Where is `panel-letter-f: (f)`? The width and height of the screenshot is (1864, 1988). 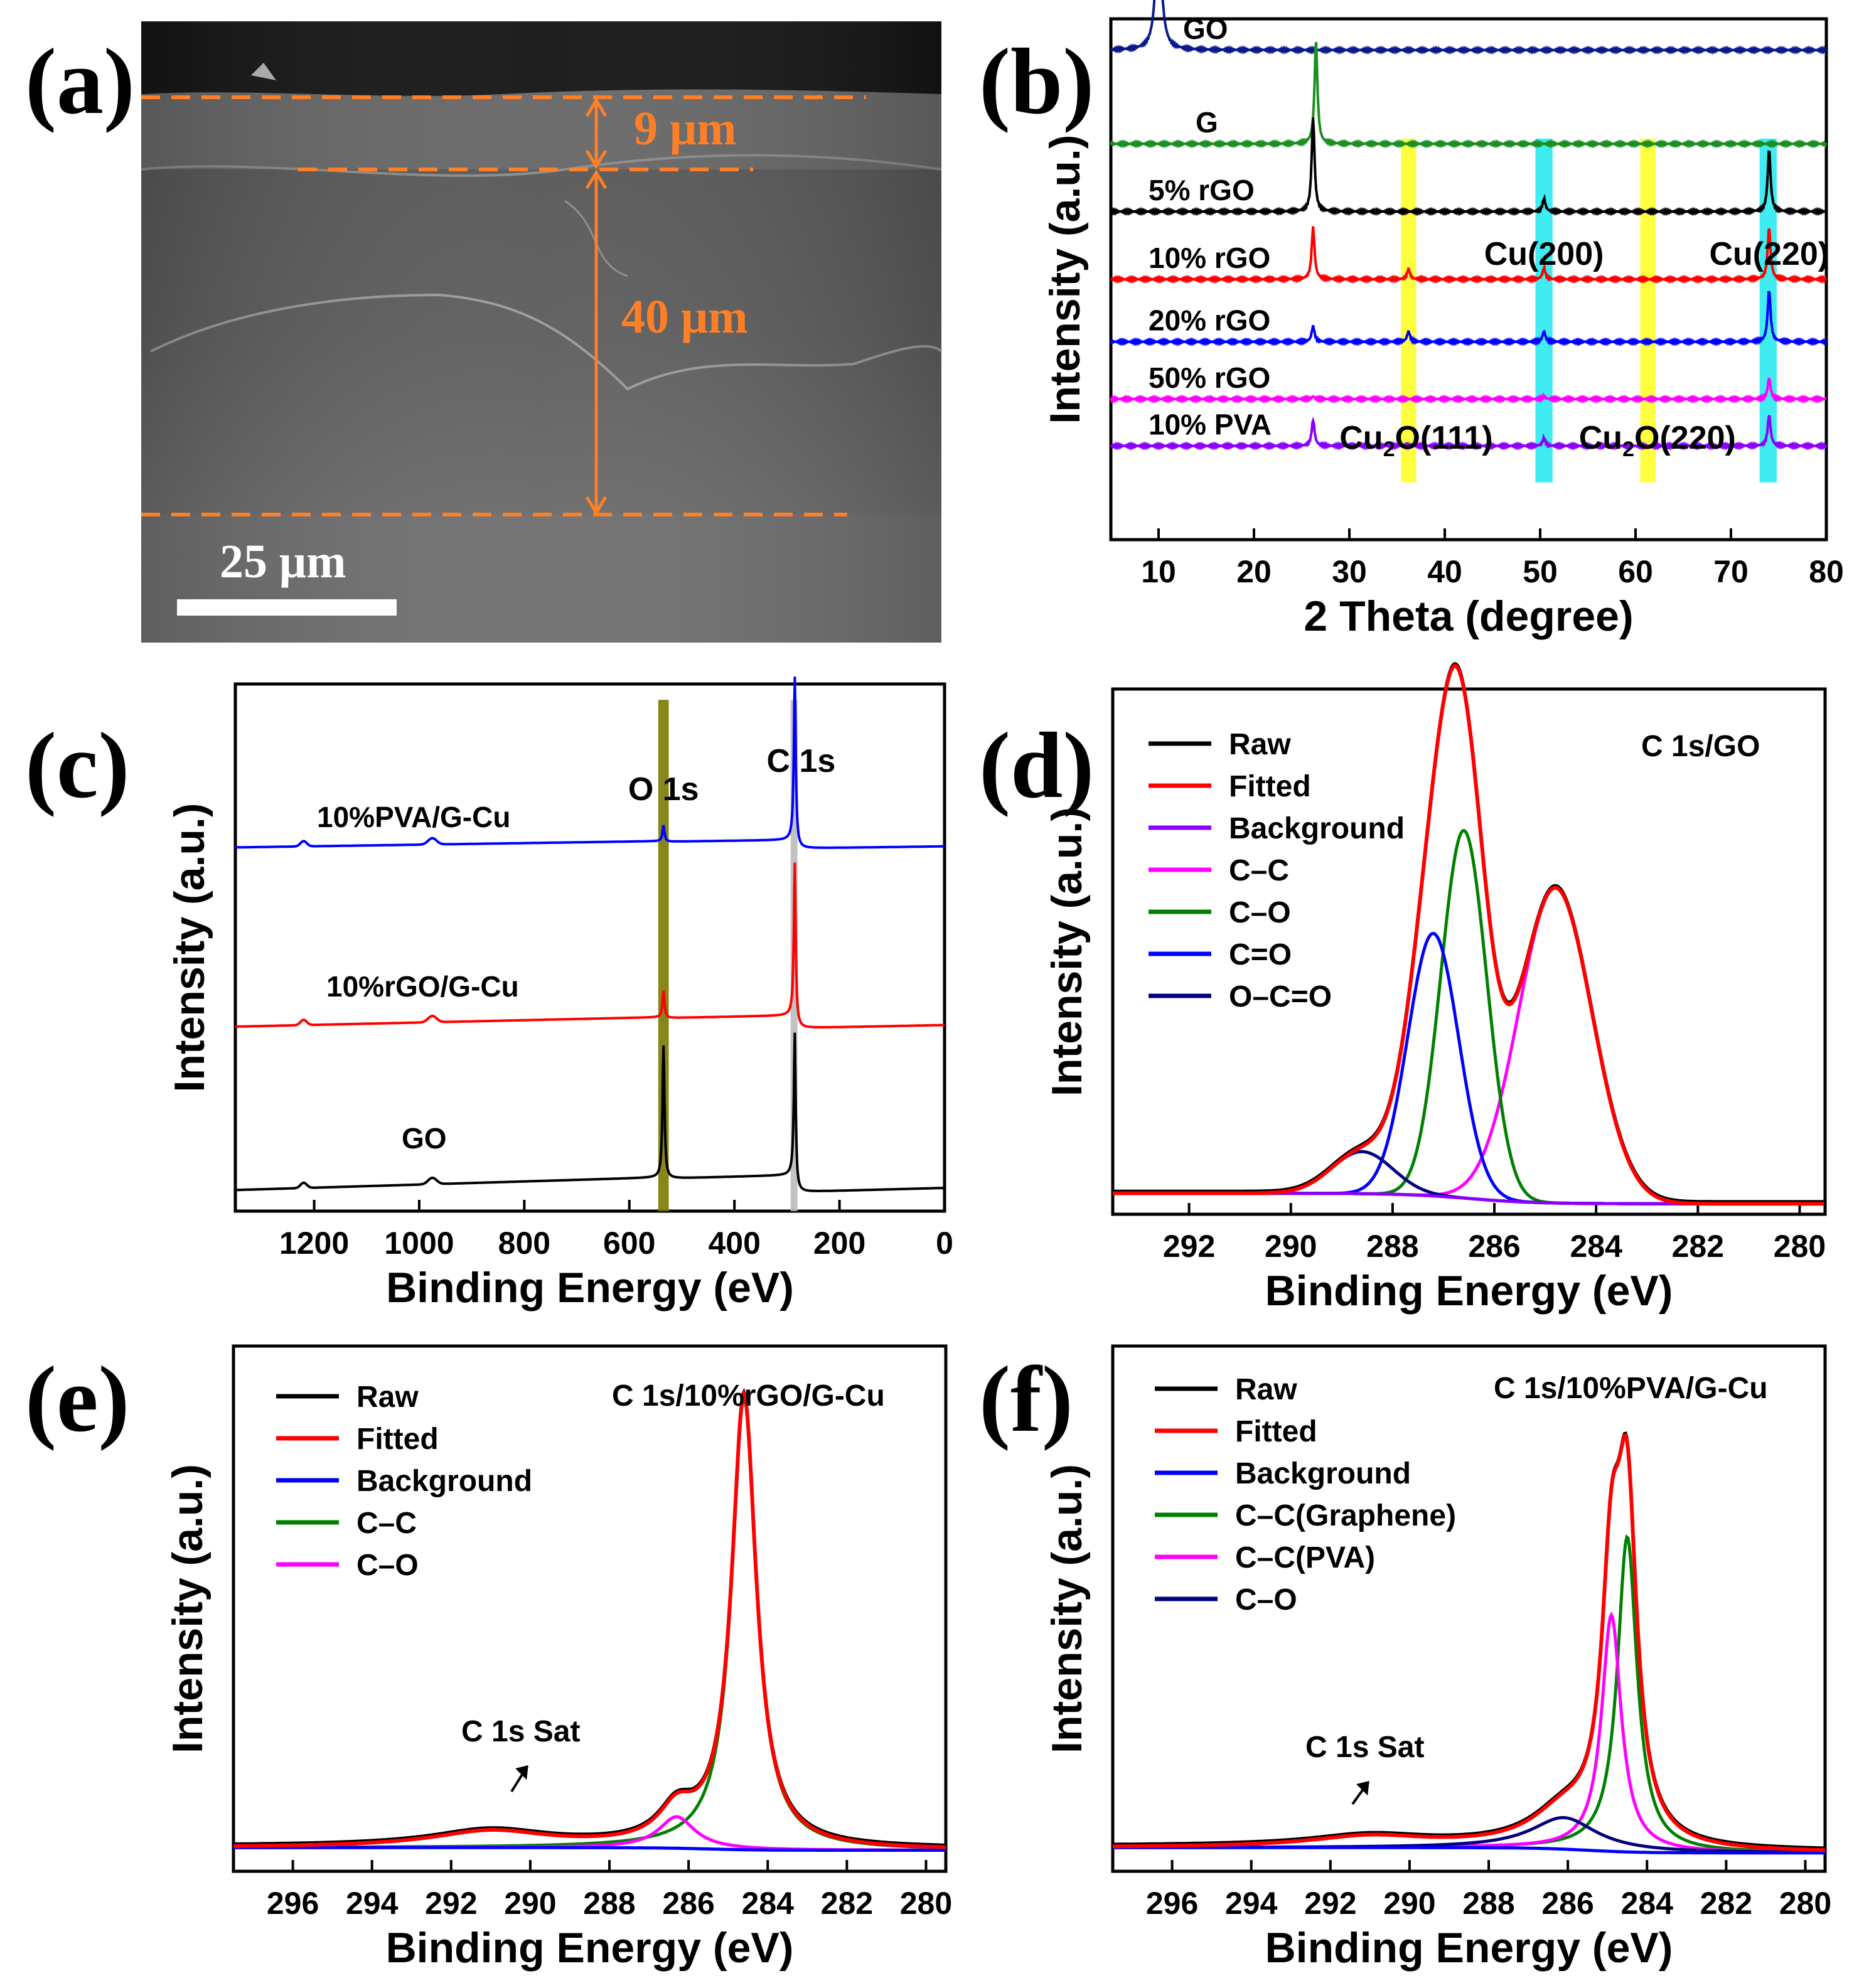 panel-letter-f: (f) is located at coordinates (1026, 1399).